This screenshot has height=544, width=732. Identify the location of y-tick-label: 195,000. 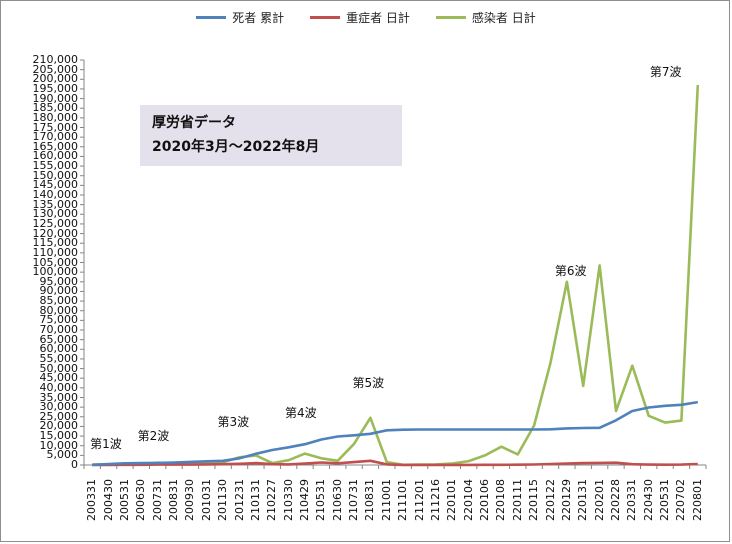
(55, 88).